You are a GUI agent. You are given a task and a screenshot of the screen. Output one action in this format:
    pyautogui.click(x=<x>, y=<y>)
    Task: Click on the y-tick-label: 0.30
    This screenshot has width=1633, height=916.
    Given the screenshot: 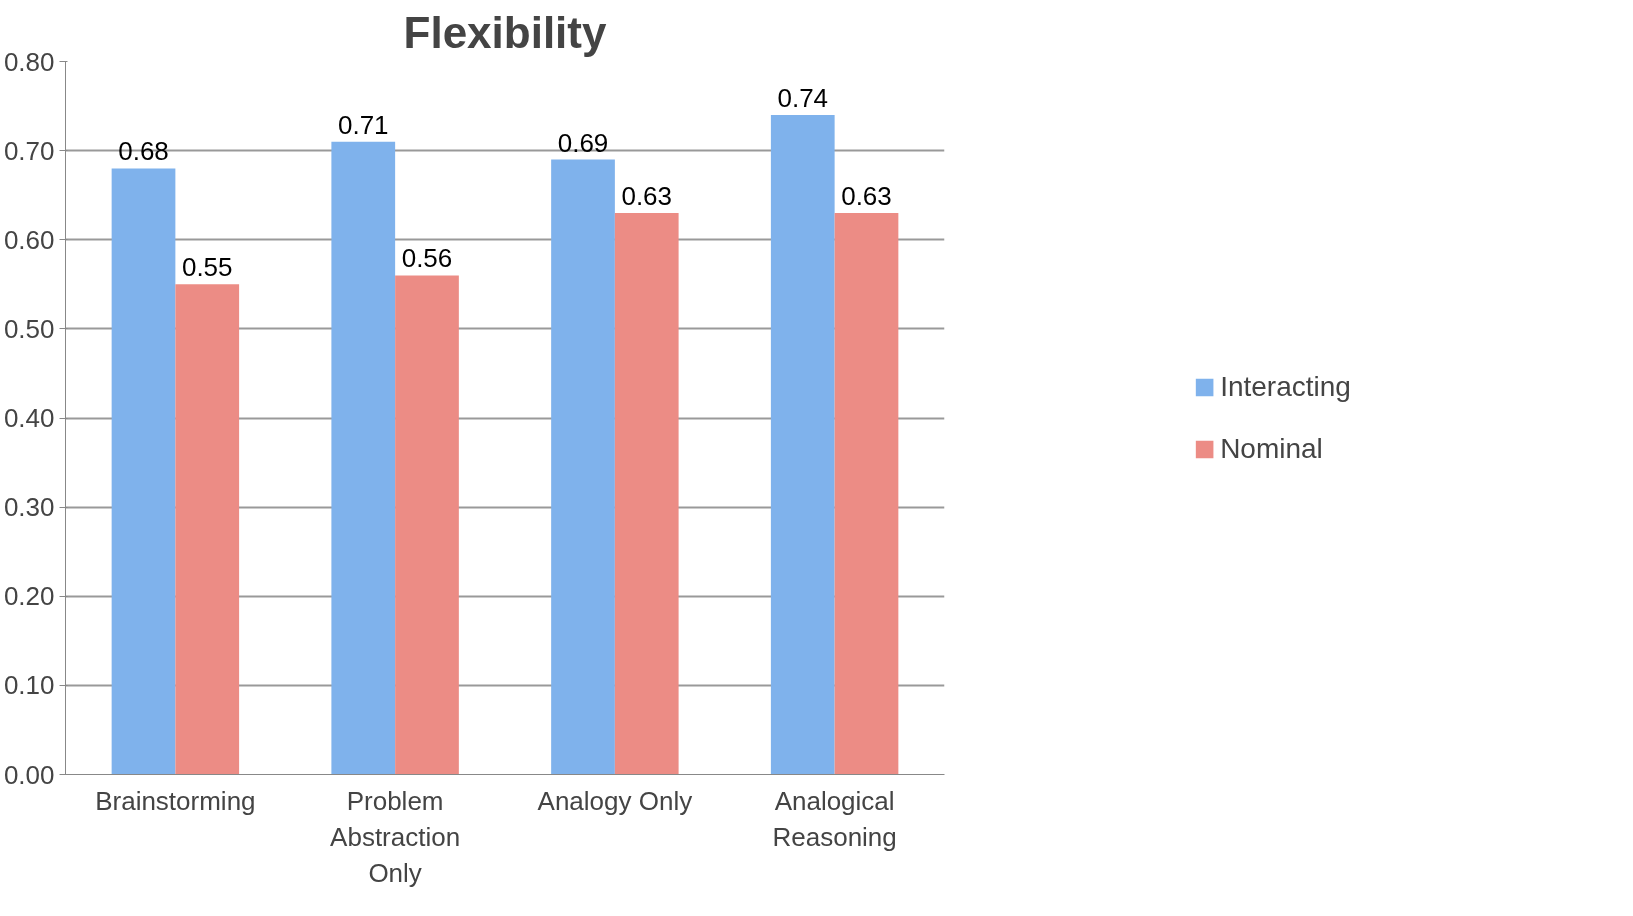 What is the action you would take?
    pyautogui.click(x=29, y=507)
    